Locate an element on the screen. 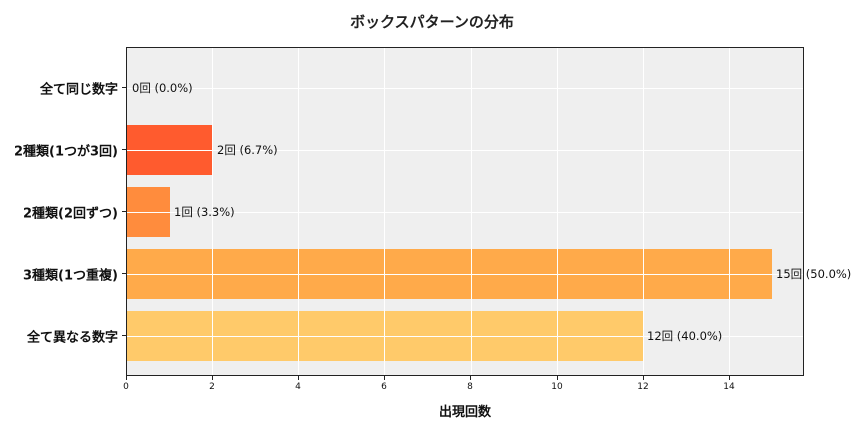 This screenshot has height=432, width=864. bar-value-label: 1回 (3.3%) is located at coordinates (204, 212).